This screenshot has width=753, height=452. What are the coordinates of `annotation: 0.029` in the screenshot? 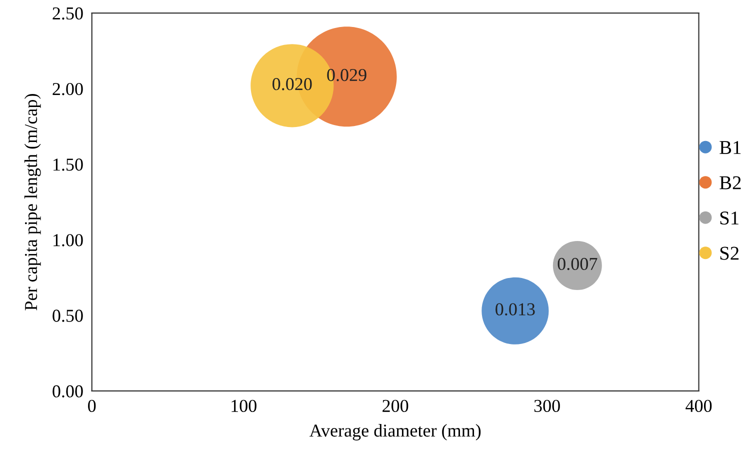 It's located at (346, 75).